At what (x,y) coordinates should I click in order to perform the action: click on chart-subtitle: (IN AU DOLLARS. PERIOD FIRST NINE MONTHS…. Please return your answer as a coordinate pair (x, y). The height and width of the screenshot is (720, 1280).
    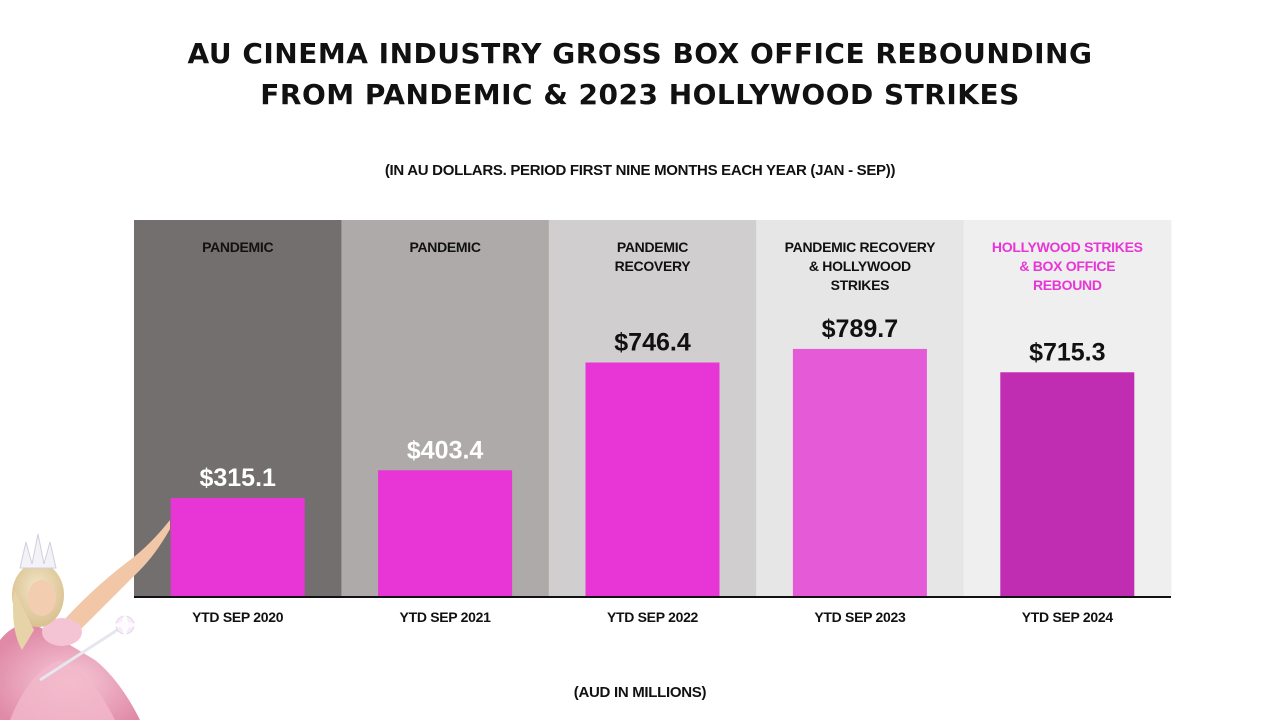
    Looking at the image, I should click on (640, 170).